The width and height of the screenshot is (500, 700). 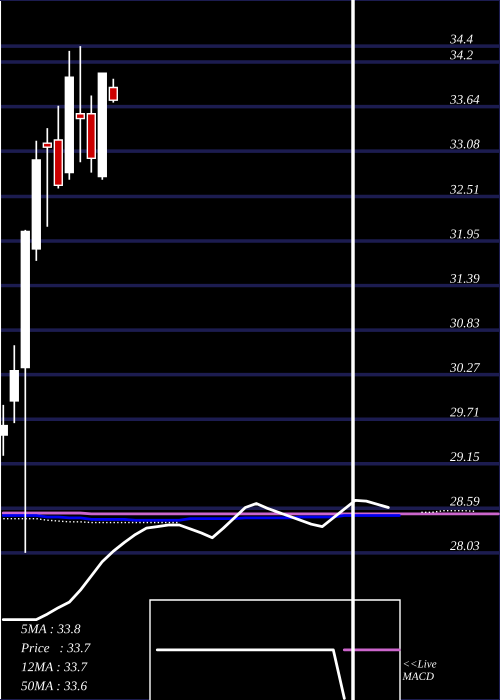 What do you see at coordinates (465, 323) in the screenshot?
I see `y-tick-label: 30.83` at bounding box center [465, 323].